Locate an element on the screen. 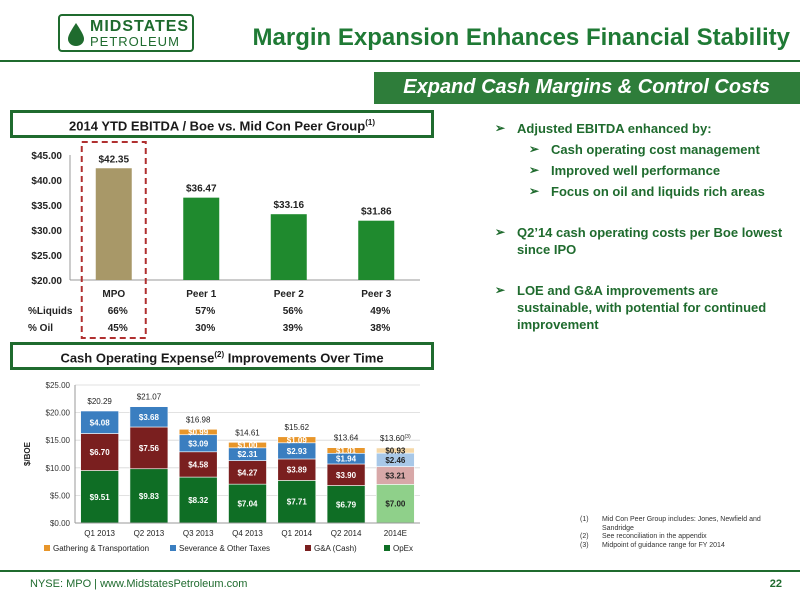  x-tick-label: Q4 2013 is located at coordinates (247, 533).